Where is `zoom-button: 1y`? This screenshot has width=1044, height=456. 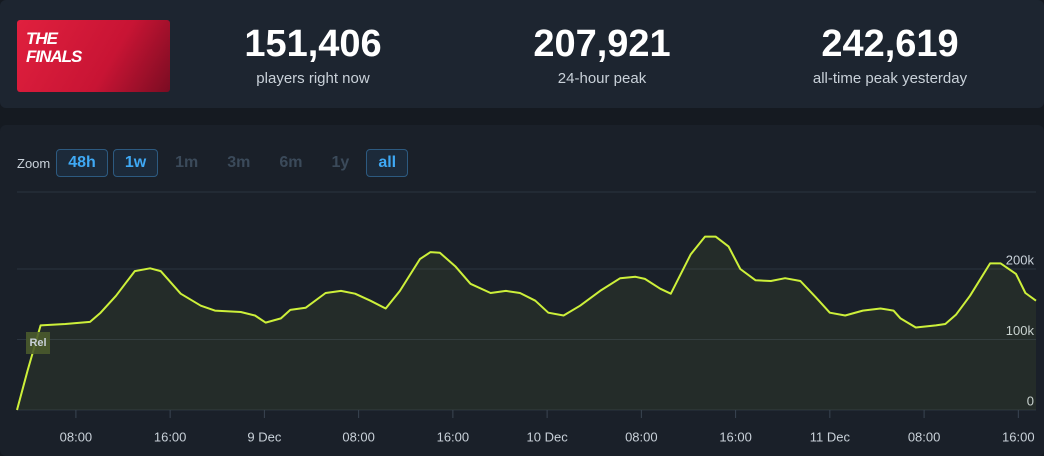 zoom-button: 1y is located at coordinates (340, 162).